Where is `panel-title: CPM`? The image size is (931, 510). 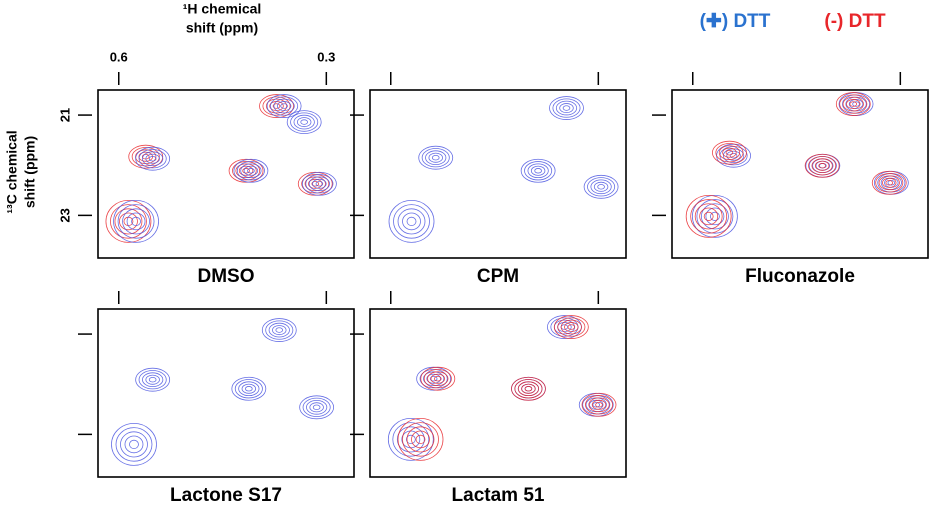
panel-title: CPM is located at coordinates (498, 276).